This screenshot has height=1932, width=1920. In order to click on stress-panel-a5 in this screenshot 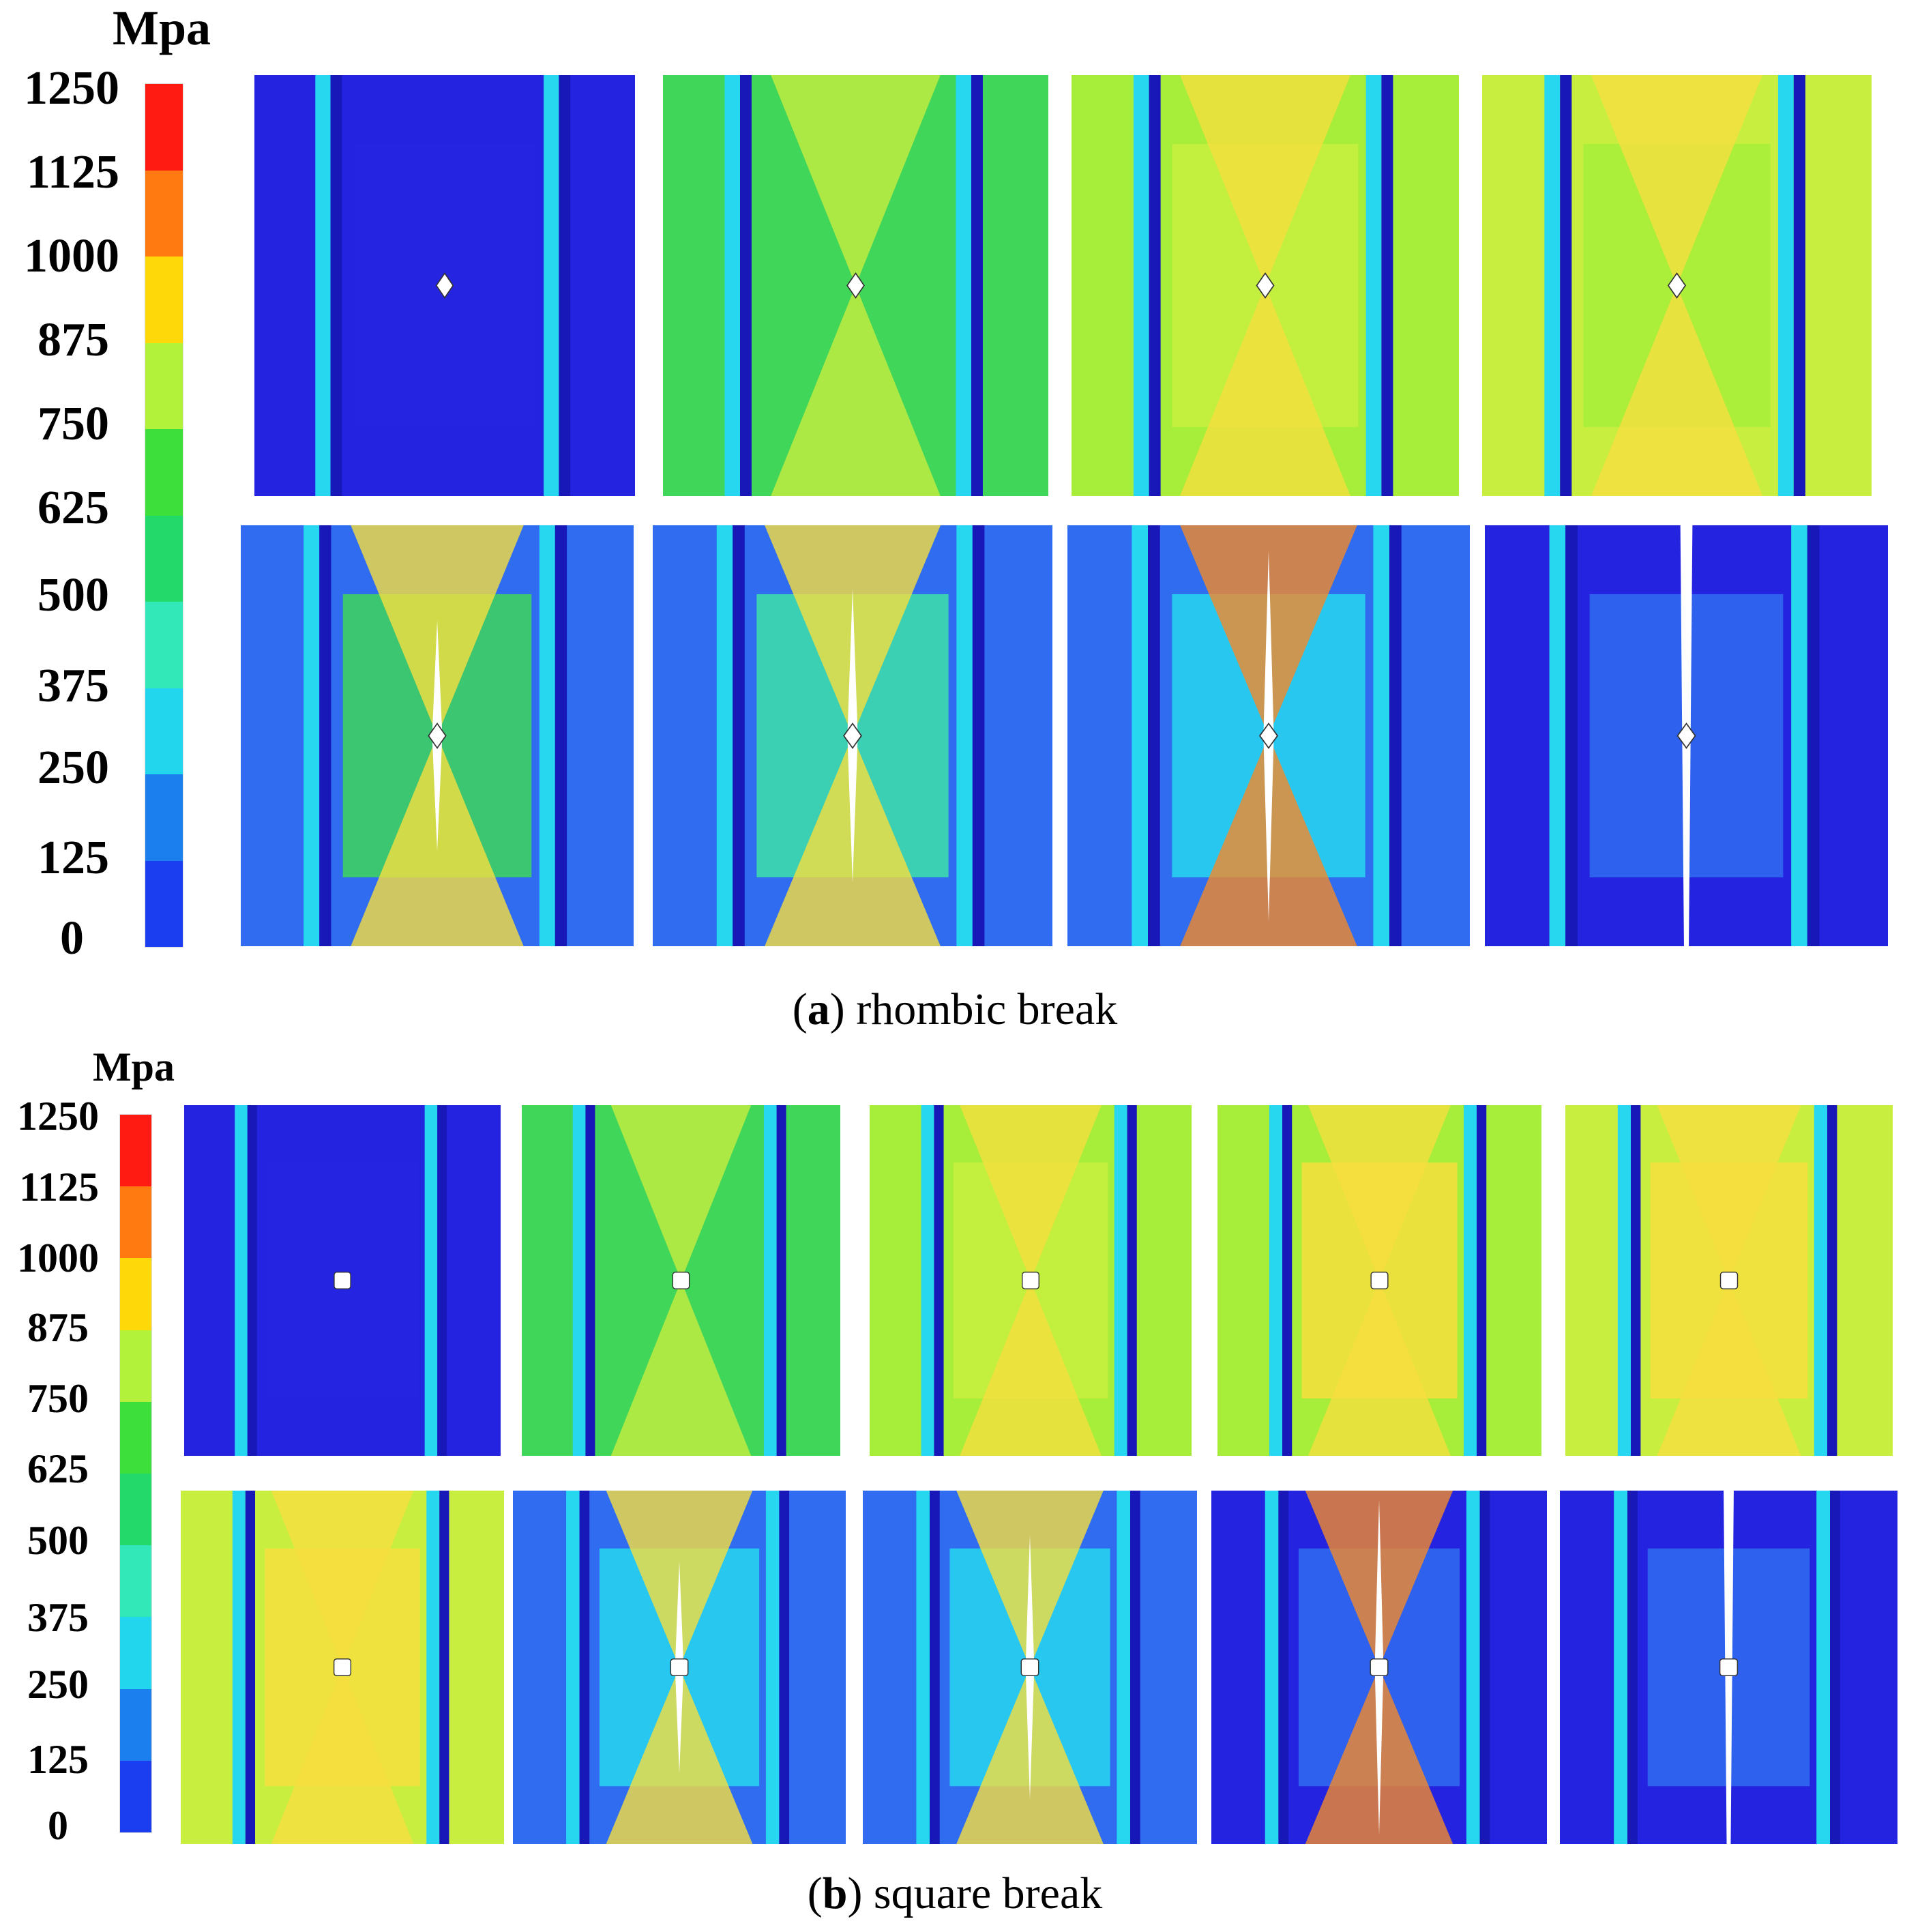, I will do `click(437, 735)`.